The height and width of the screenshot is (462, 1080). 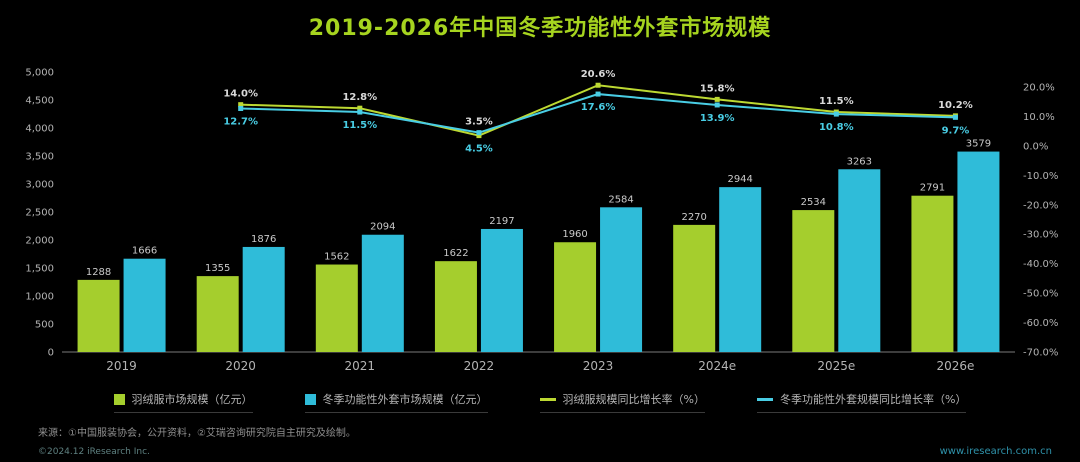 I want to click on bar-value-label: 3579, so click(x=978, y=144).